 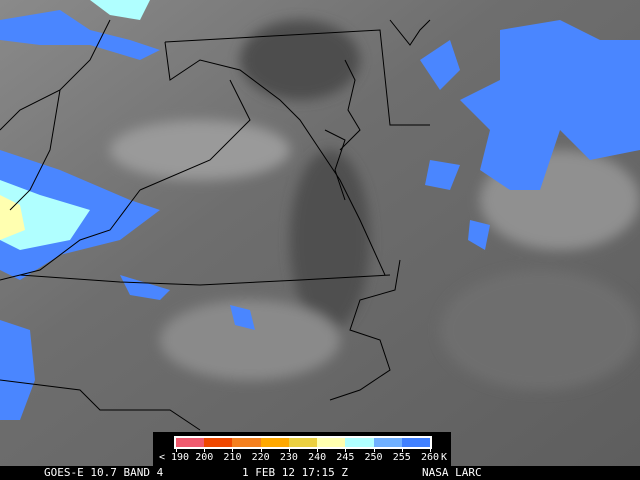 I want to click on legend-tick-label: 190, so click(x=180, y=457).